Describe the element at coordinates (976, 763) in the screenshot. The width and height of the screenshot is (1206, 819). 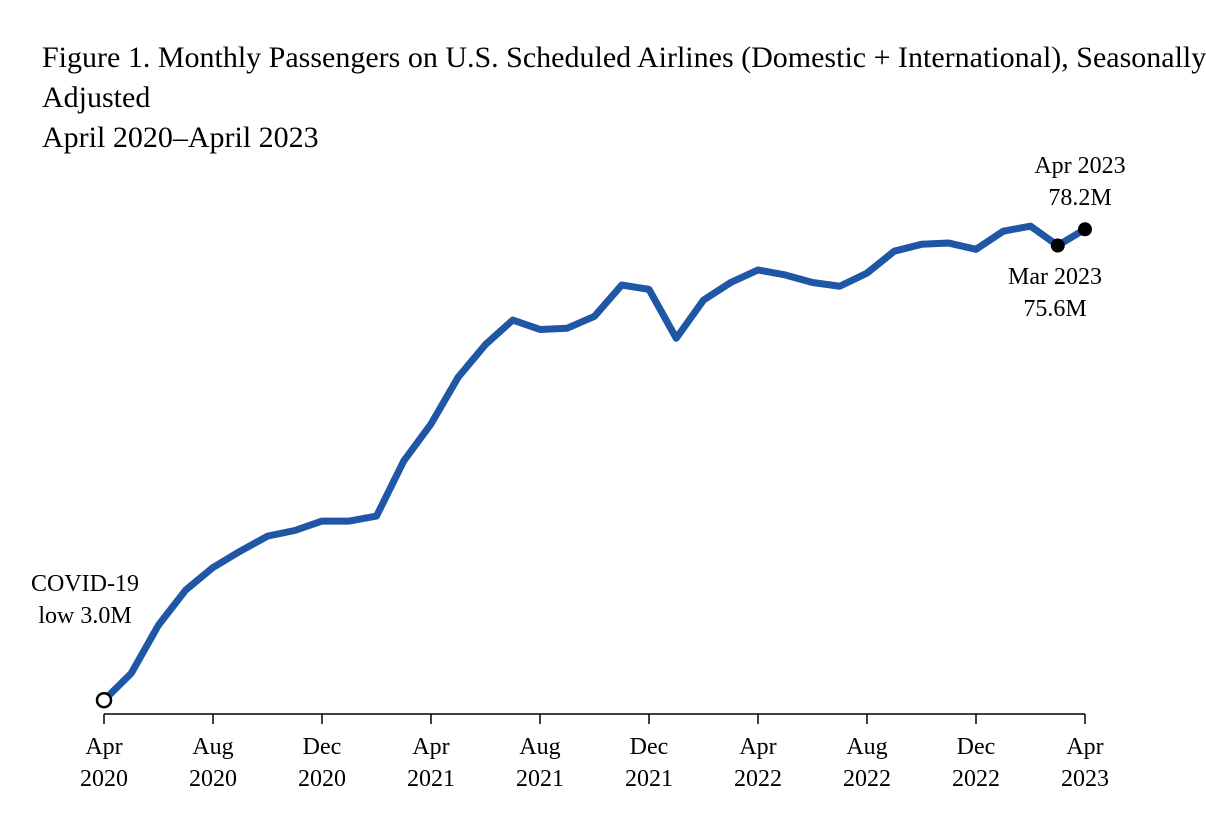
I see `x-tick-label: Dec 2022` at that location.